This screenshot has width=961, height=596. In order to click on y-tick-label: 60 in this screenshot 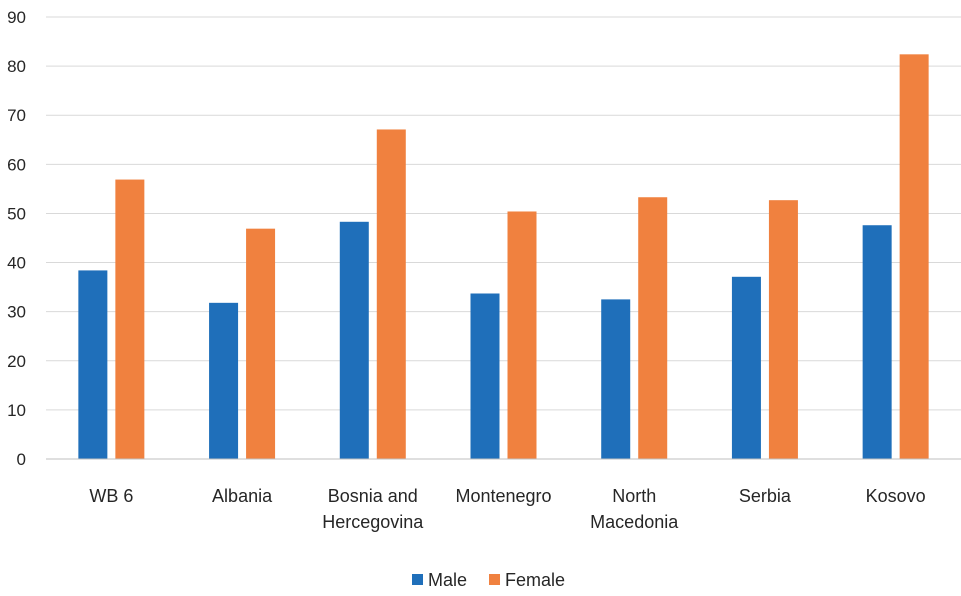, I will do `click(16, 164)`.